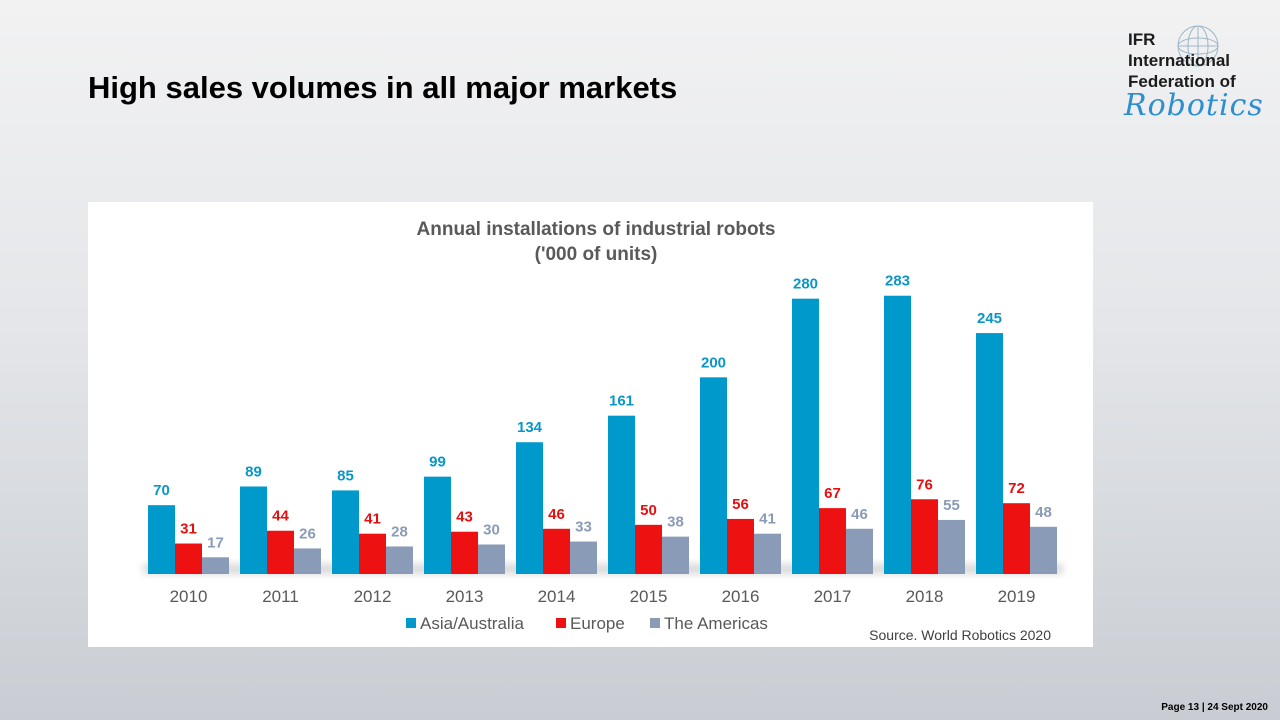 The width and height of the screenshot is (1280, 720). Describe the element at coordinates (1043, 512) in the screenshot. I see `data-label: 48` at that location.